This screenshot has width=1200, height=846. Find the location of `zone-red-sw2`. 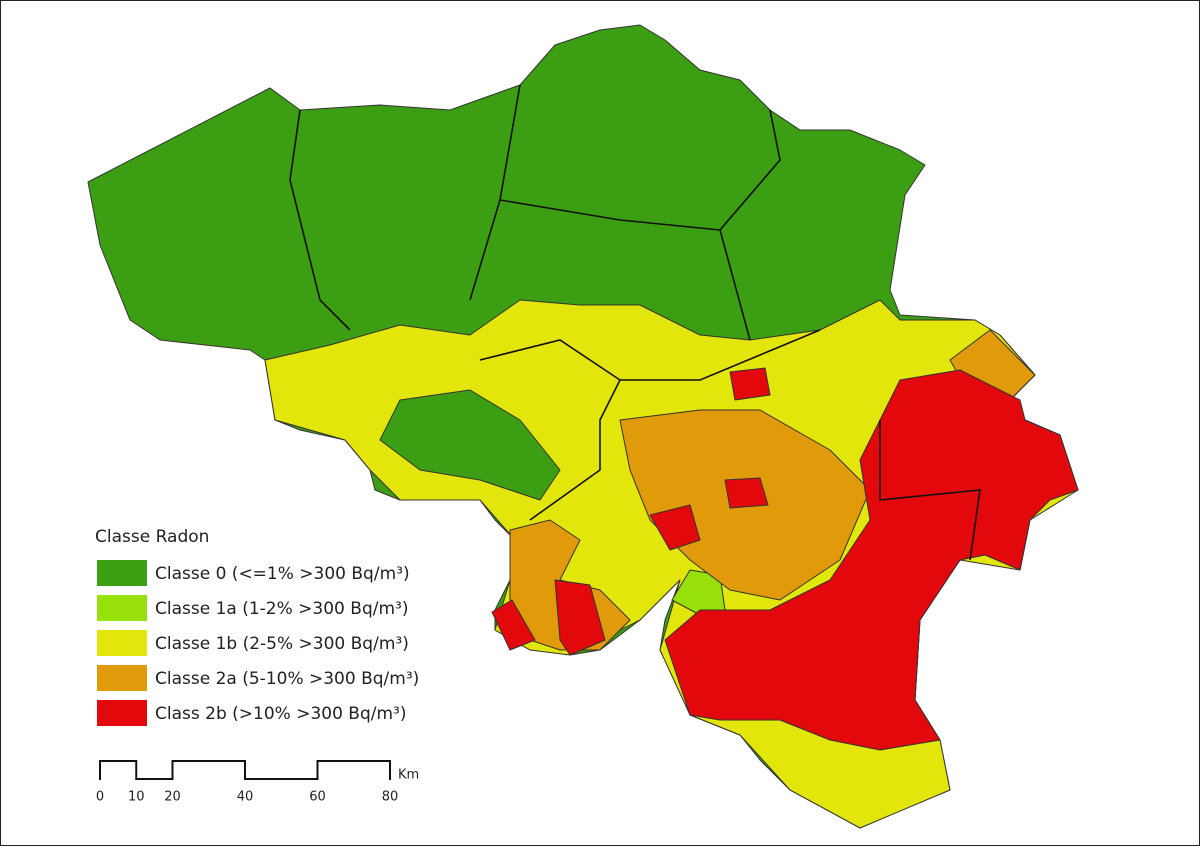

zone-red-sw2 is located at coordinates (513, 625).